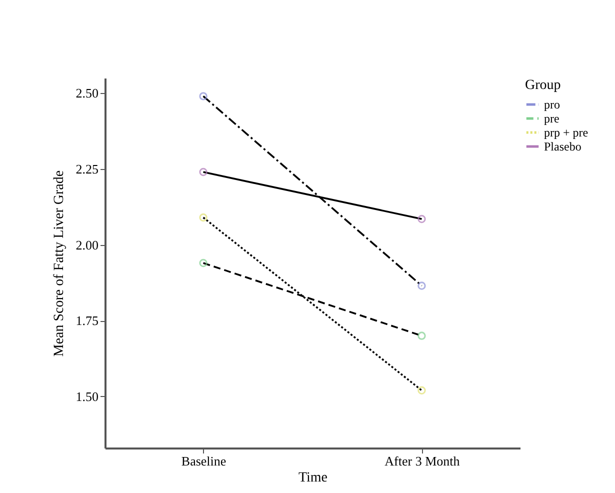  Describe the element at coordinates (563, 147) in the screenshot. I see `legend-label: Plasebo` at that location.